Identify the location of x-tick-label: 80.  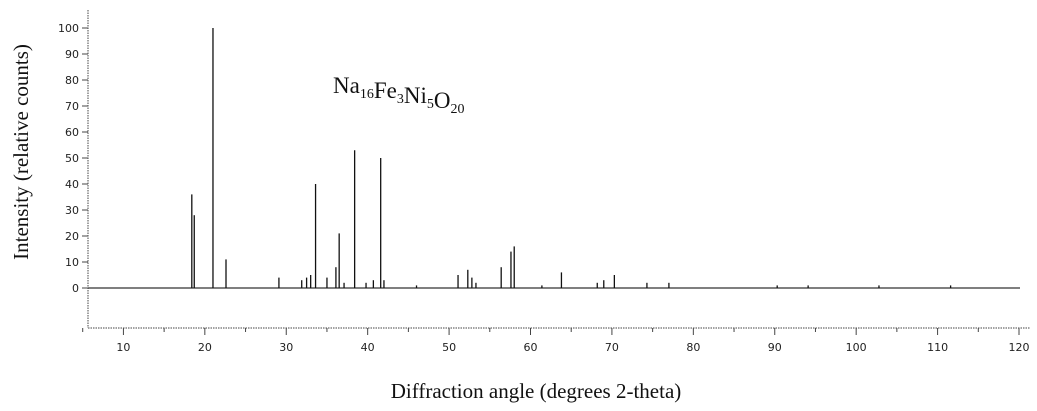
(693, 347).